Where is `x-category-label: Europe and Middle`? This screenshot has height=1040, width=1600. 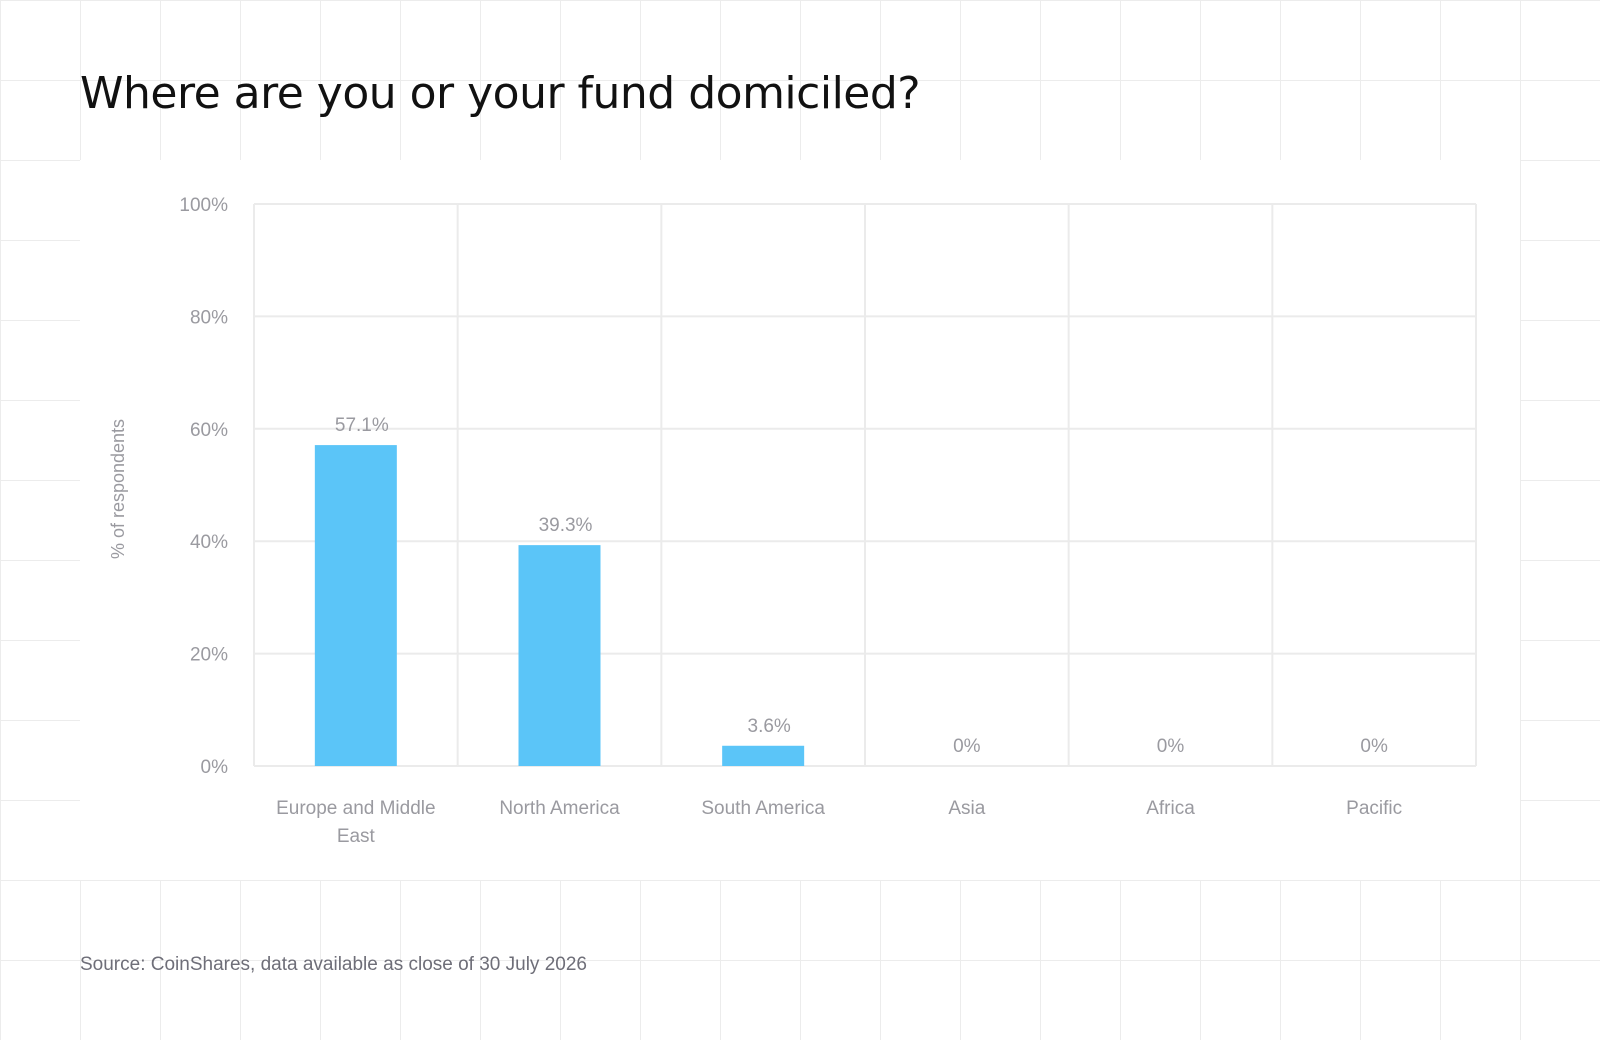
x-category-label: Europe and Middle is located at coordinates (356, 808).